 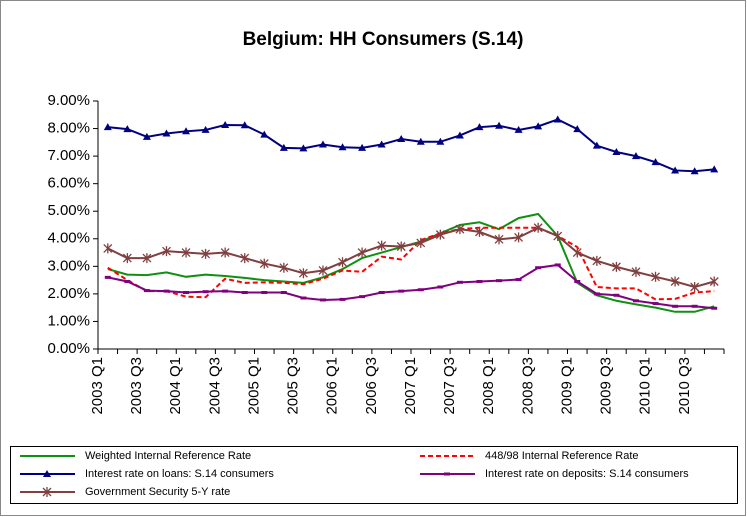 I want to click on x-tick-label: 2004 Q3, so click(x=214, y=386).